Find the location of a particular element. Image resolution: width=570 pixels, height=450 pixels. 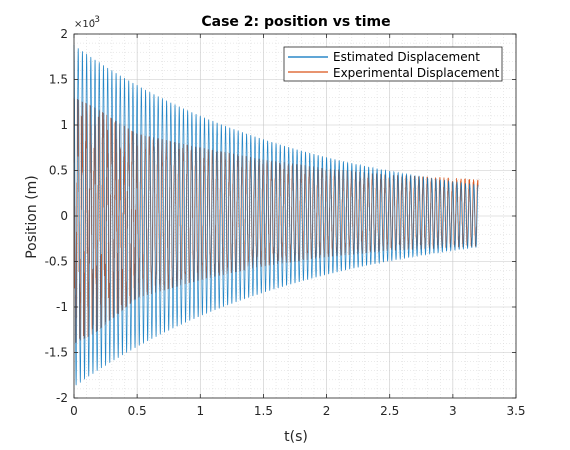

x-tick-label: 0.5 is located at coordinates (137, 411).